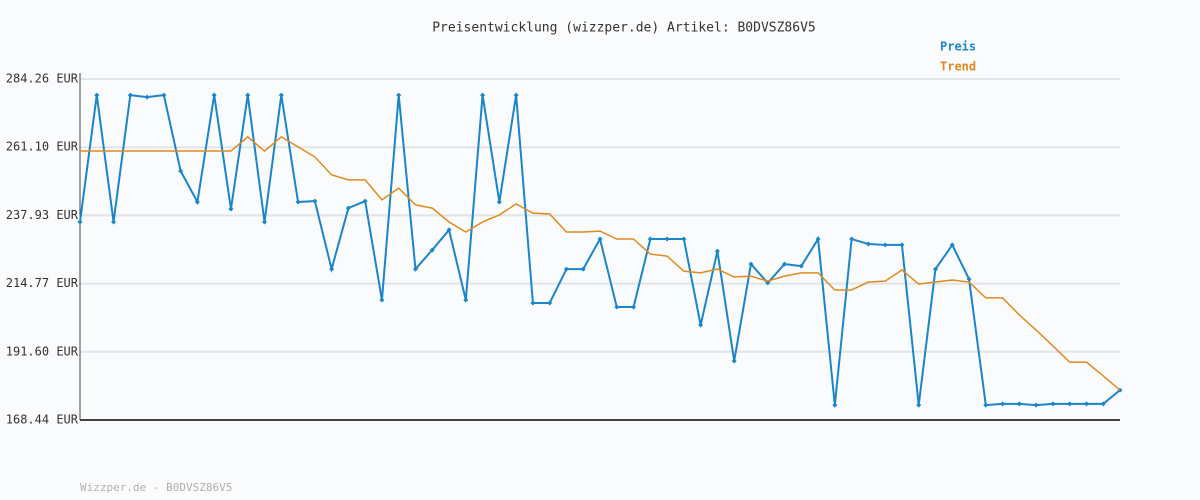 This screenshot has height=500, width=1200. I want to click on y-tick-label: 191.60 EUR, so click(42, 351).